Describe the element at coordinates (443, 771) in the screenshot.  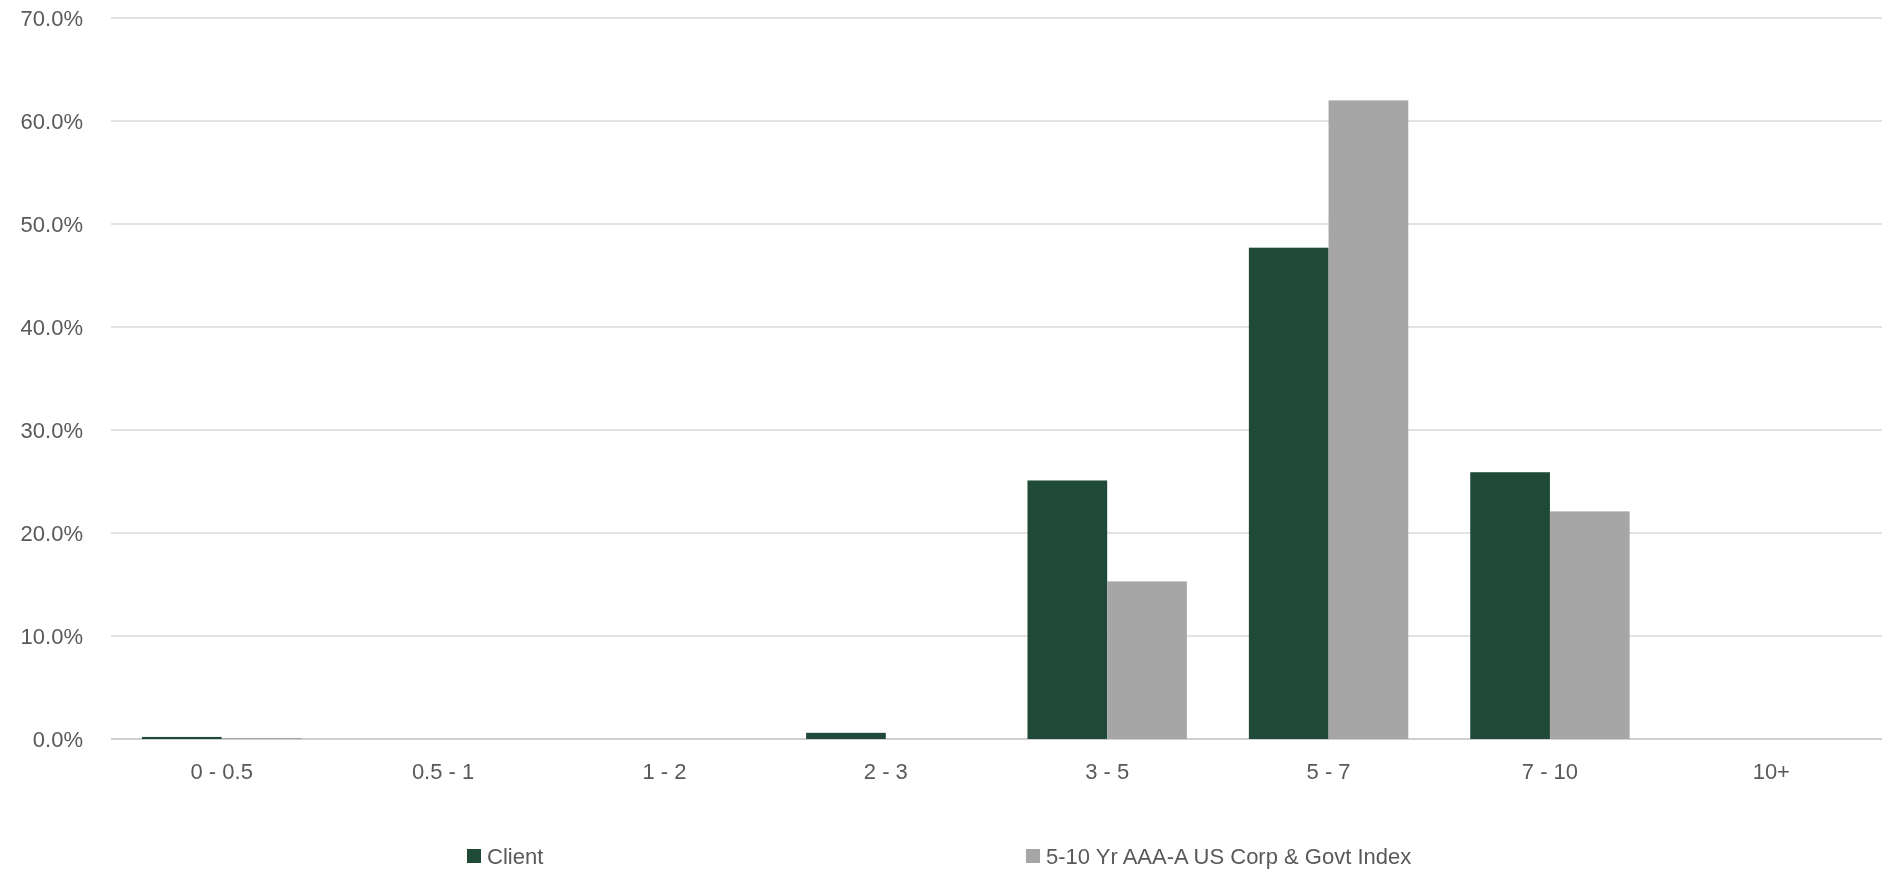
I see `x-tick-label: 0.5 - 1` at that location.